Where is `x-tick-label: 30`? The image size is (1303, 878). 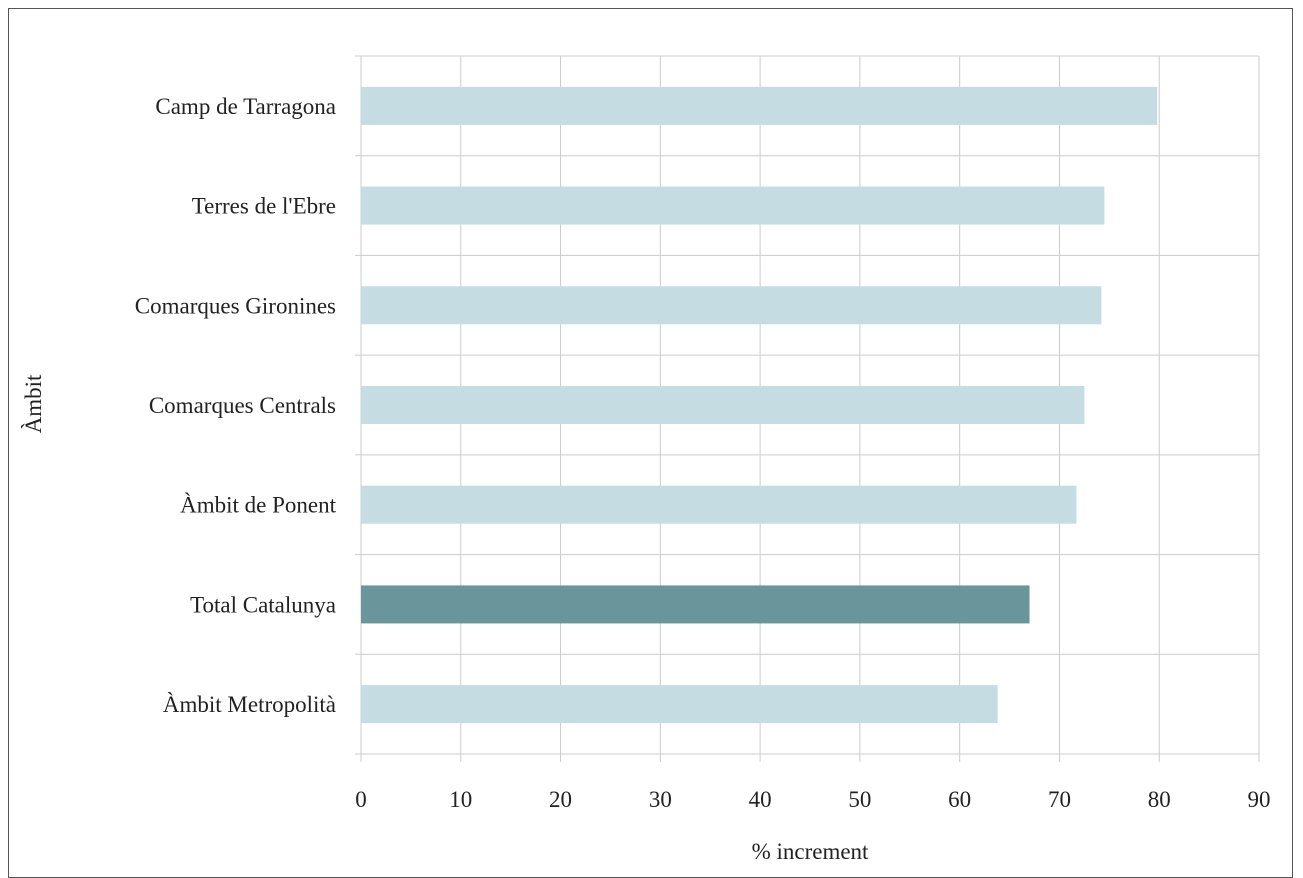
x-tick-label: 30 is located at coordinates (660, 799).